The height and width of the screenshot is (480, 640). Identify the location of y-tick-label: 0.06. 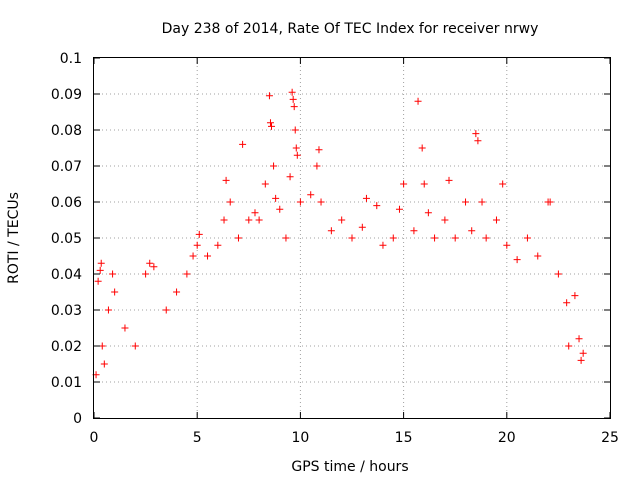
(66, 203).